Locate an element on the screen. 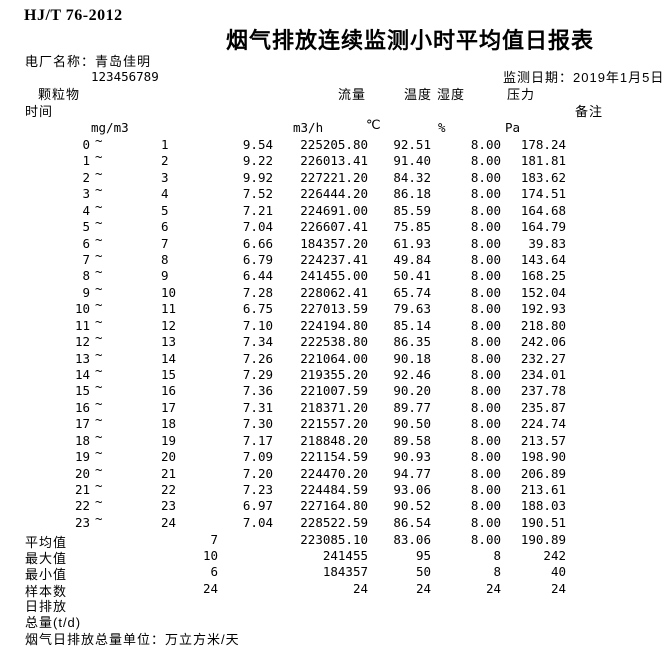 This screenshot has width=672, height=650. cell-pm: 10 is located at coordinates (210, 555).